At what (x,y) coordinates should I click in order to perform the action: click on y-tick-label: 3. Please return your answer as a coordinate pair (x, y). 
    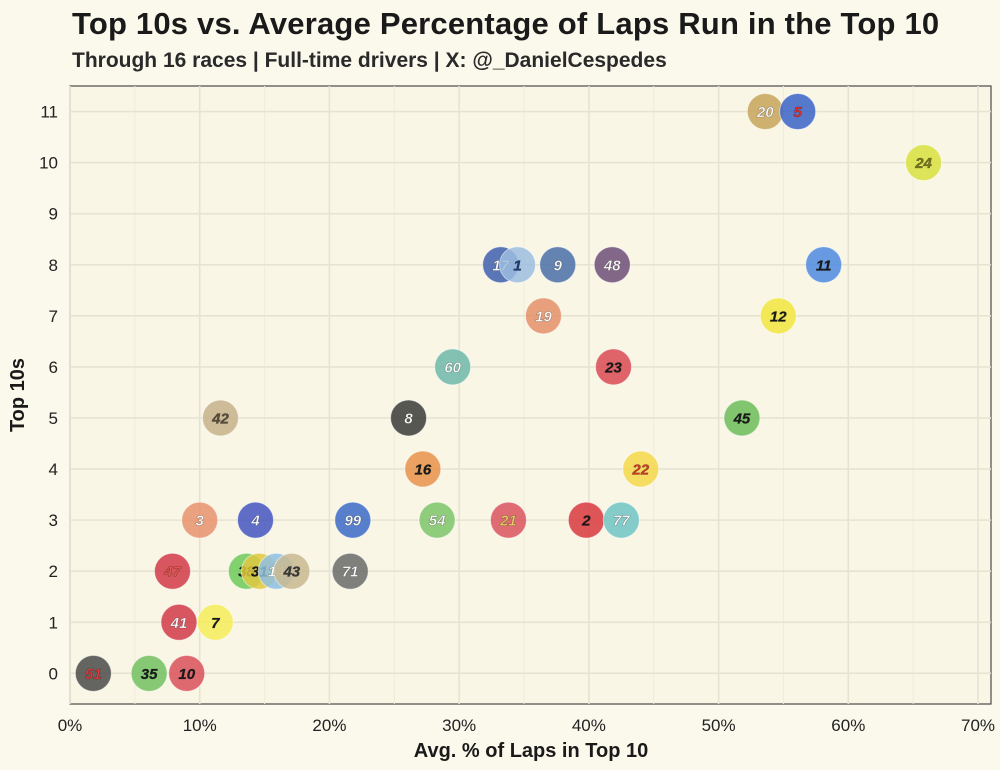
    Looking at the image, I should click on (53, 520).